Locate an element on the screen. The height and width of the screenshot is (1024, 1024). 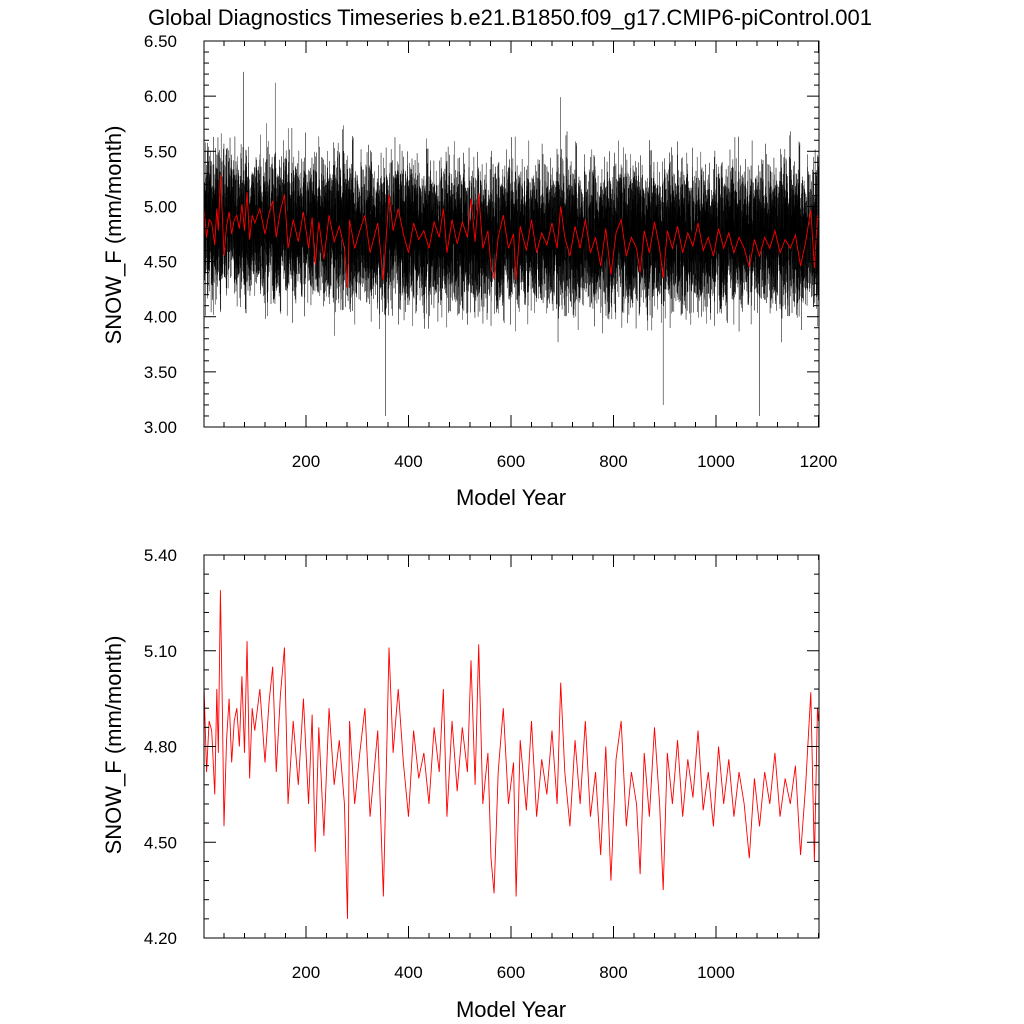
top-y-axis-label: SNOW_F (mm/month) is located at coordinates (113, 235).